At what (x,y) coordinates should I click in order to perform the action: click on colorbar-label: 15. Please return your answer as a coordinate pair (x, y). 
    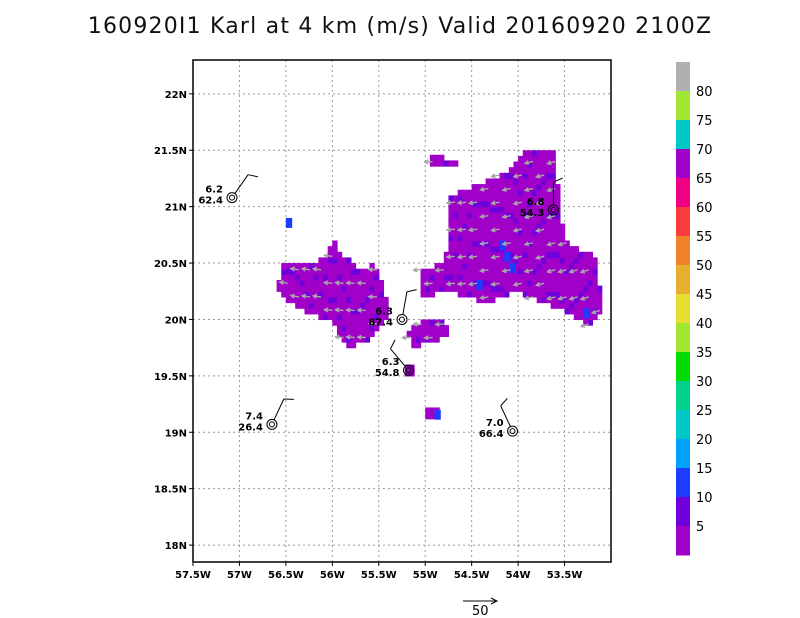
    Looking at the image, I should click on (704, 469).